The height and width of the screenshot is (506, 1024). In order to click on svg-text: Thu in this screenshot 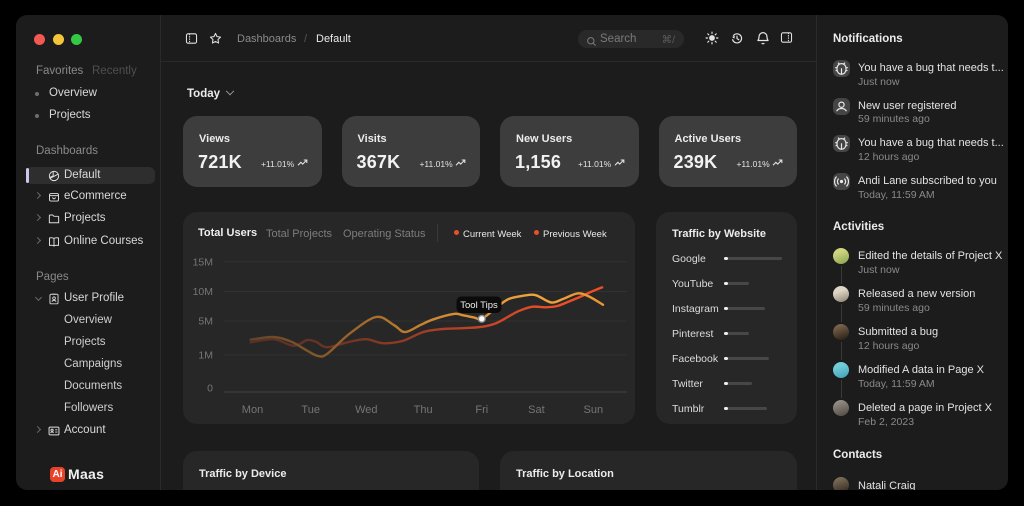, I will do `click(423, 410)`.